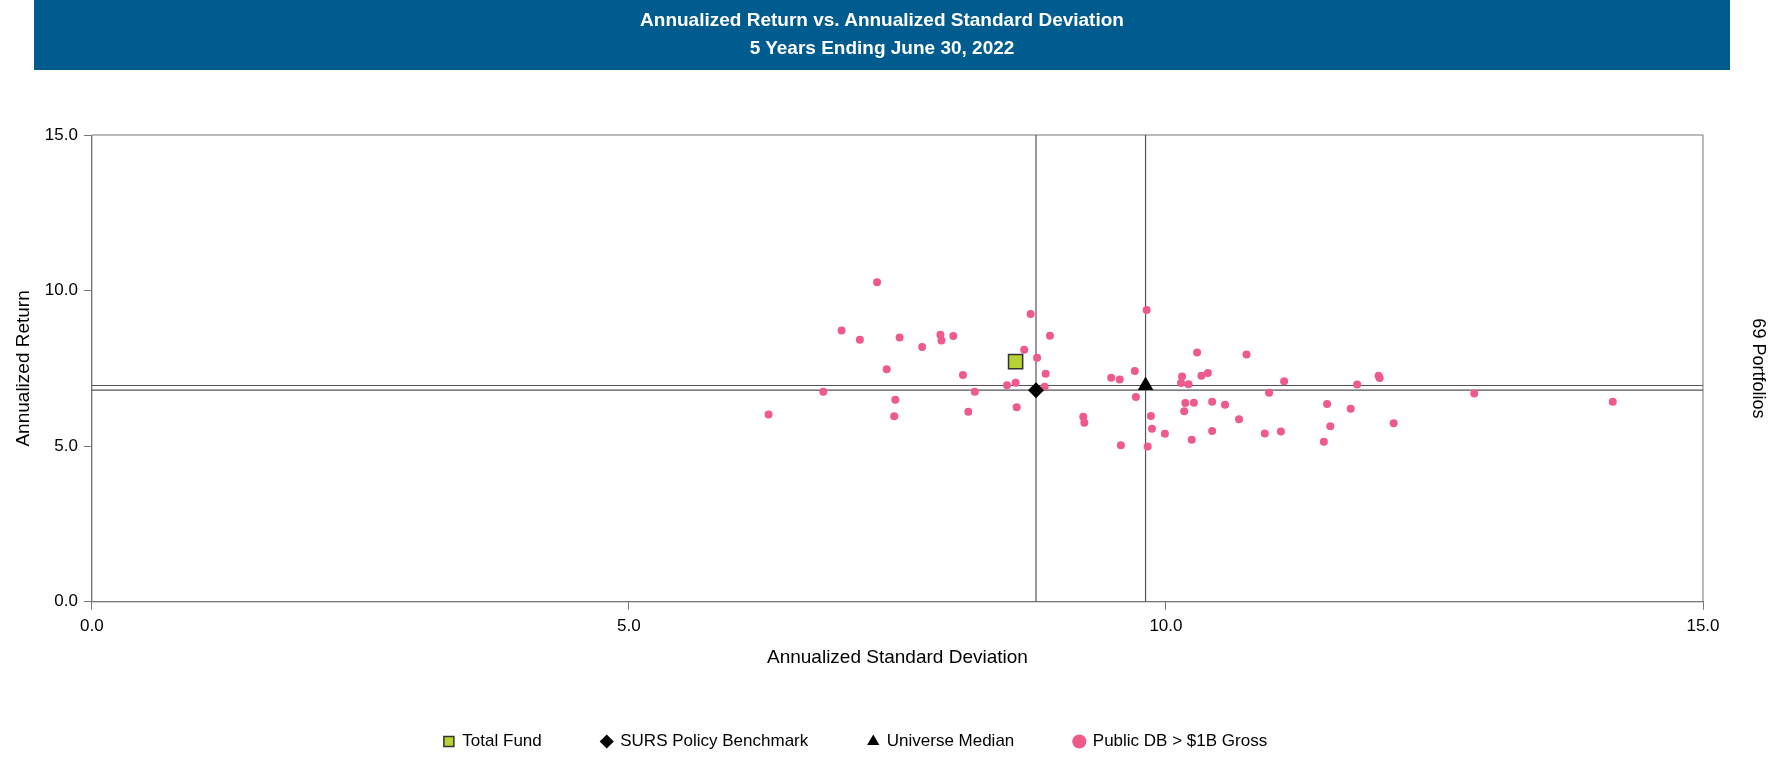 The image size is (1788, 760). I want to click on text: 69 Portfolios, so click(1759, 368).